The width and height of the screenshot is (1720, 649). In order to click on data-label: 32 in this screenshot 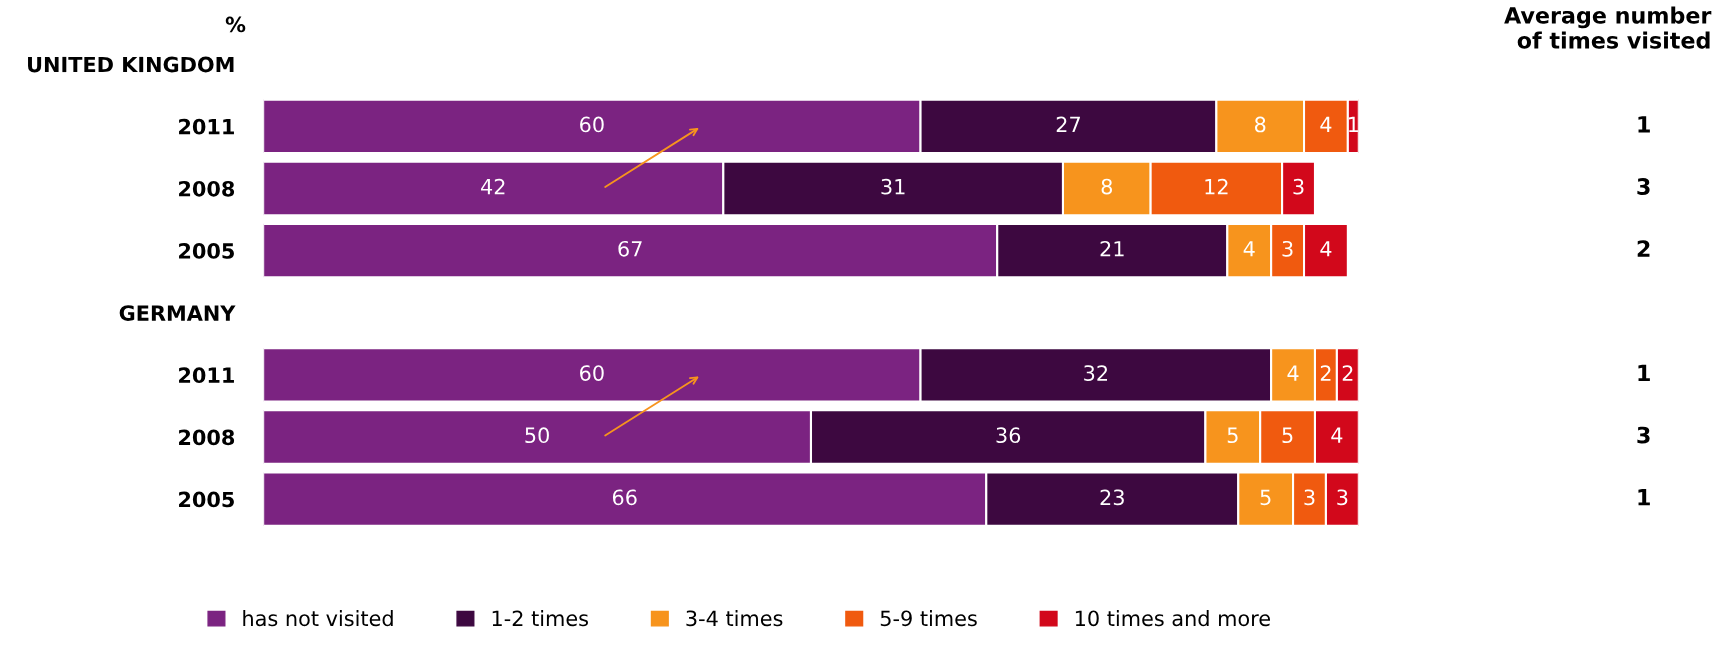, I will do `click(1096, 373)`.